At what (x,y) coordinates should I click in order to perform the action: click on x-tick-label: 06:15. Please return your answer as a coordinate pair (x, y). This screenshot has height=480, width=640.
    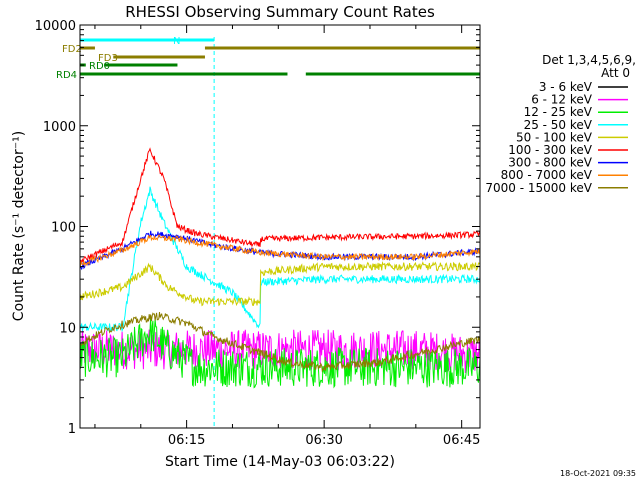
    Looking at the image, I should click on (186, 440).